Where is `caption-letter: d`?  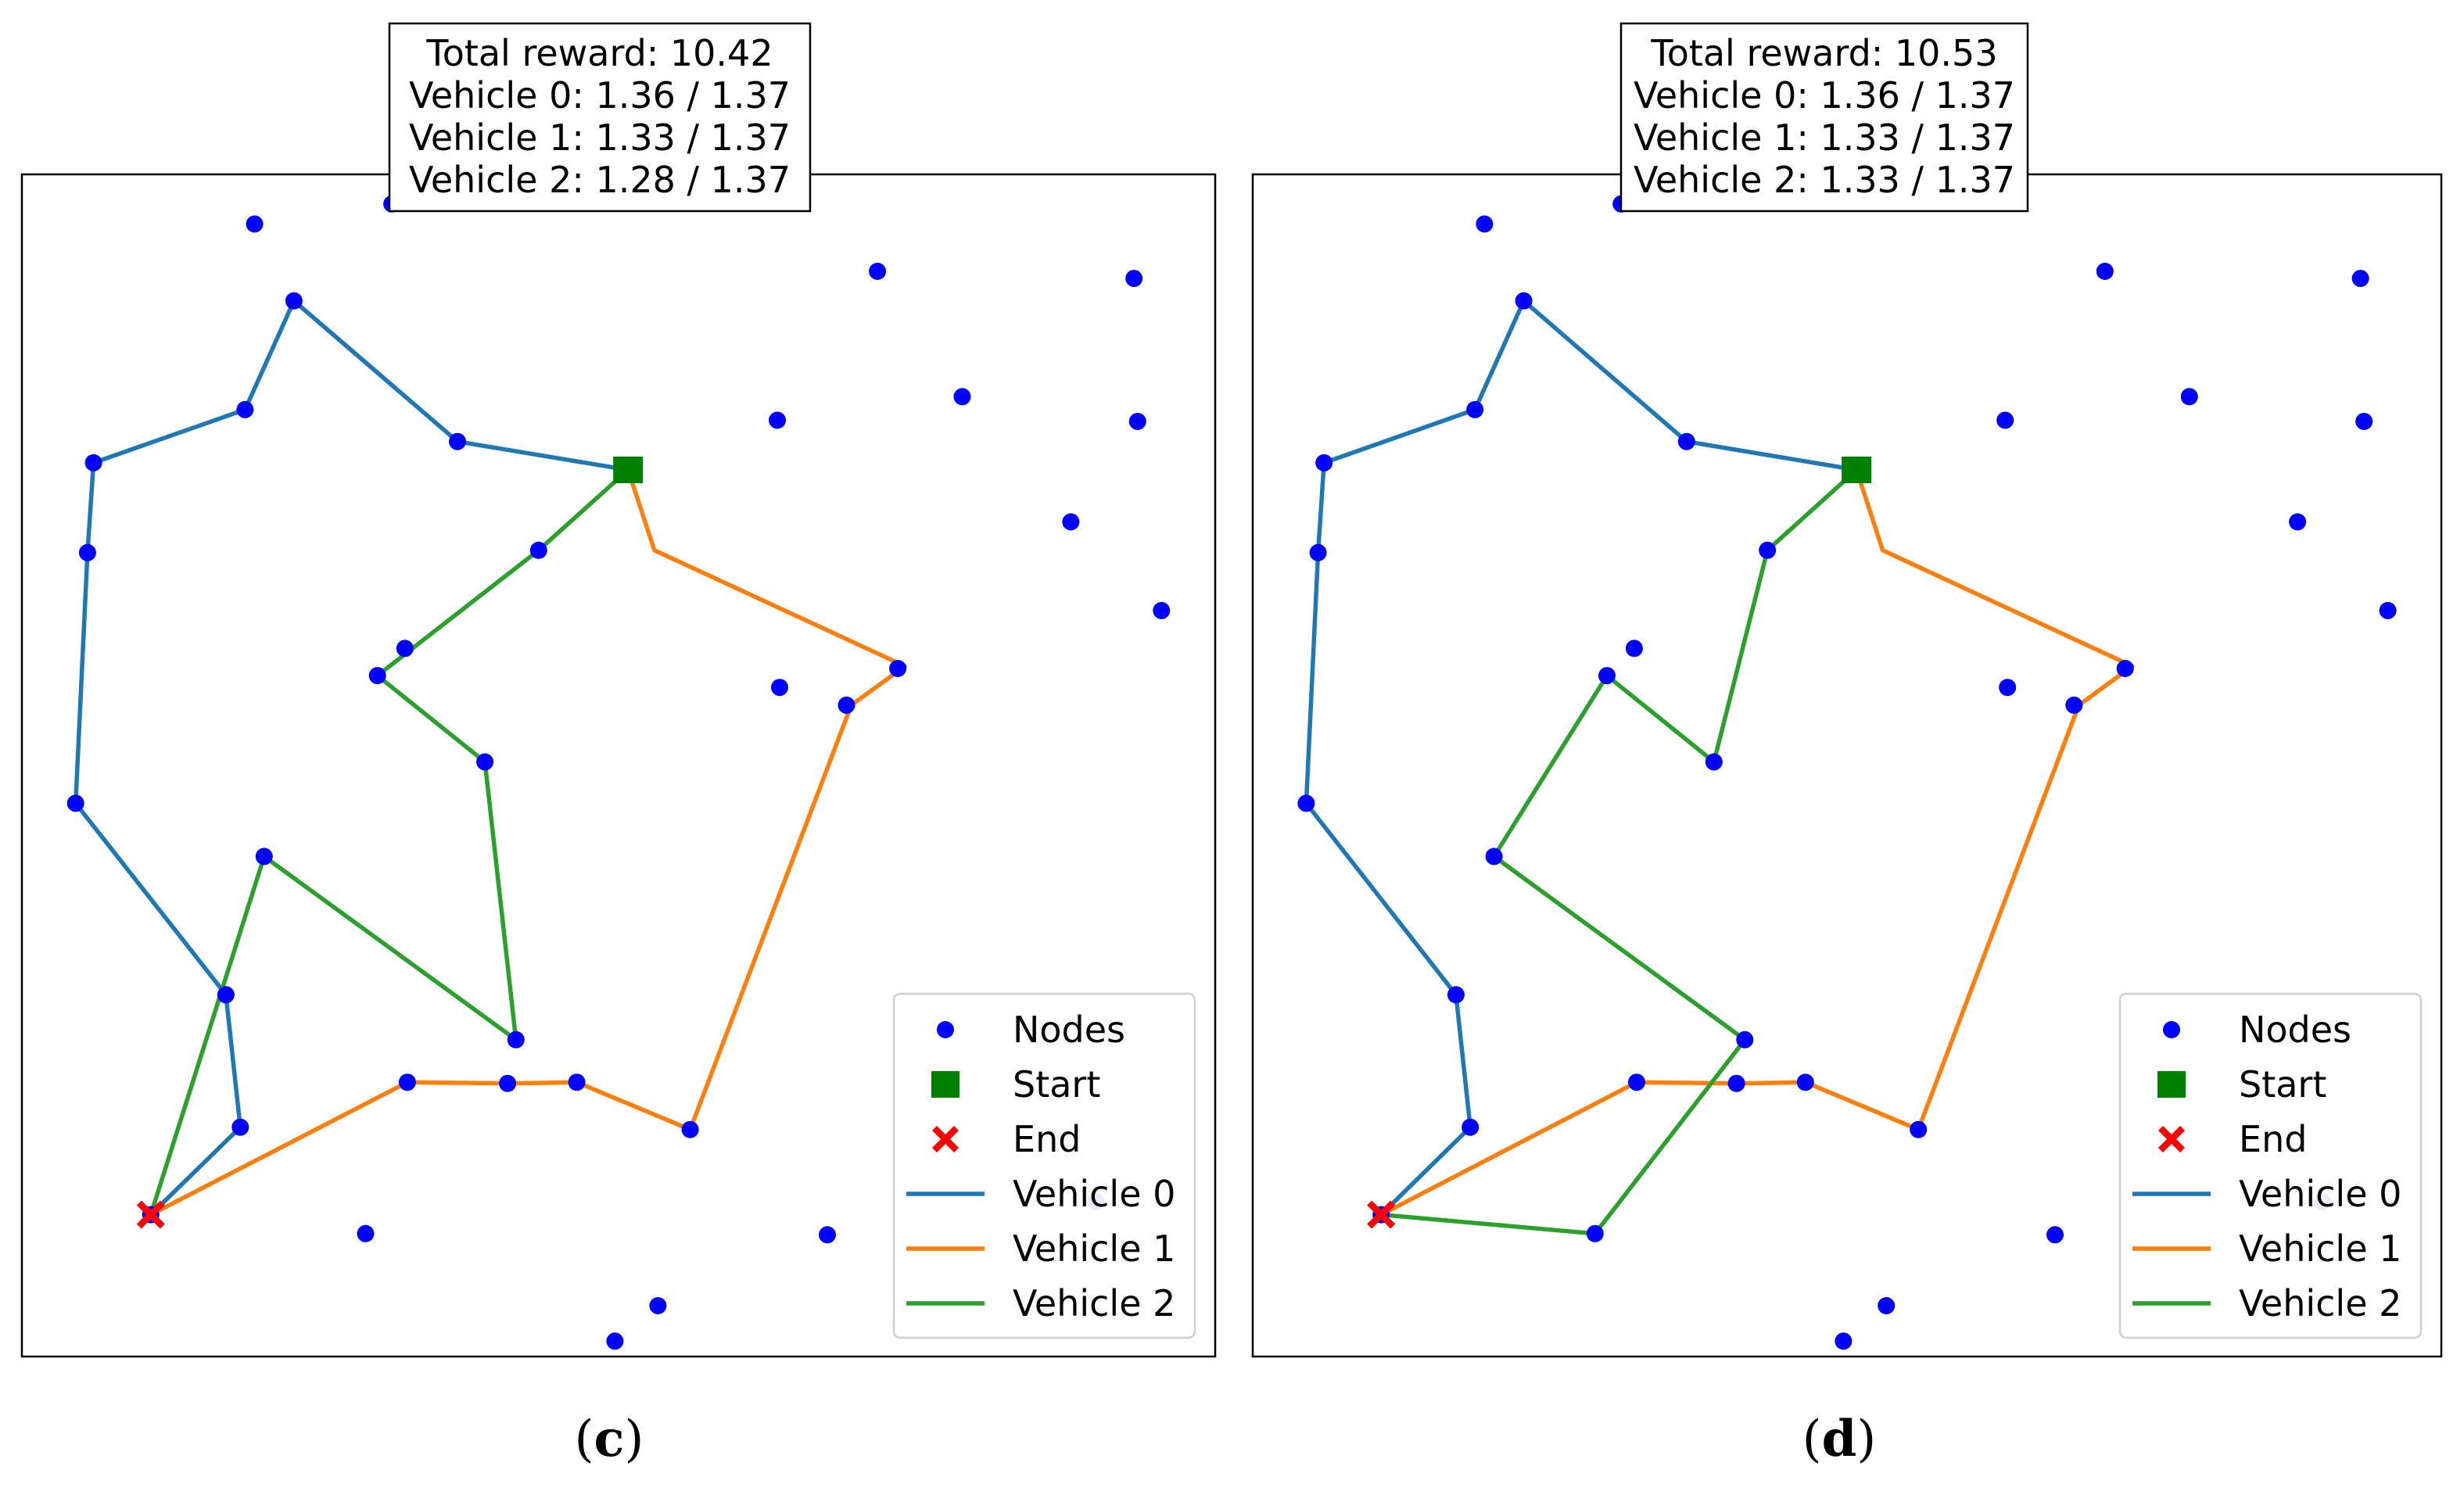 caption-letter: d is located at coordinates (1840, 1439).